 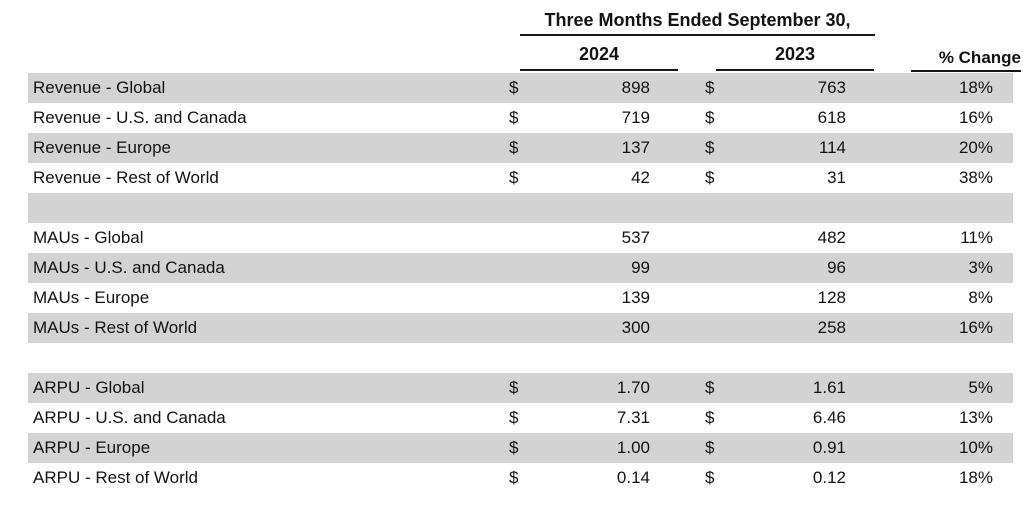 I want to click on pct-change-header: % Change, so click(x=966, y=56).